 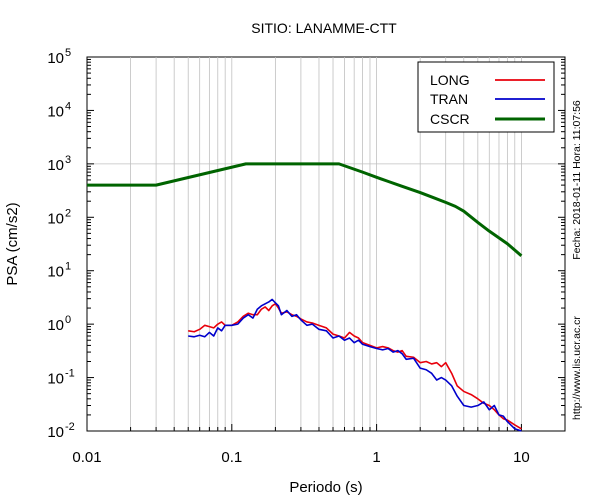 I want to click on series-line-tran, so click(x=355, y=365).